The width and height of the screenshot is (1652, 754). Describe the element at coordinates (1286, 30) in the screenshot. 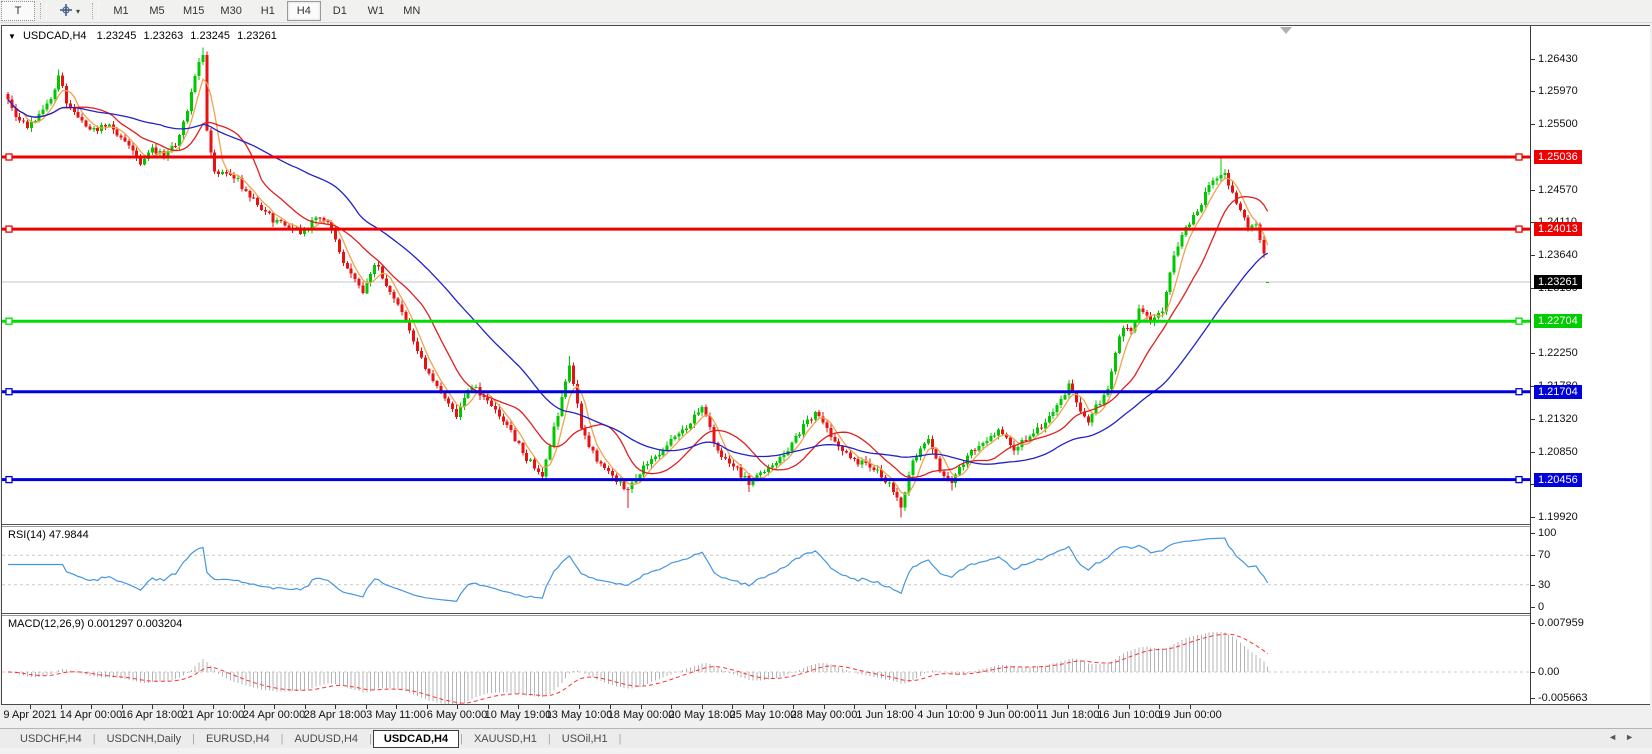

I see `chart-shift-marker` at that location.